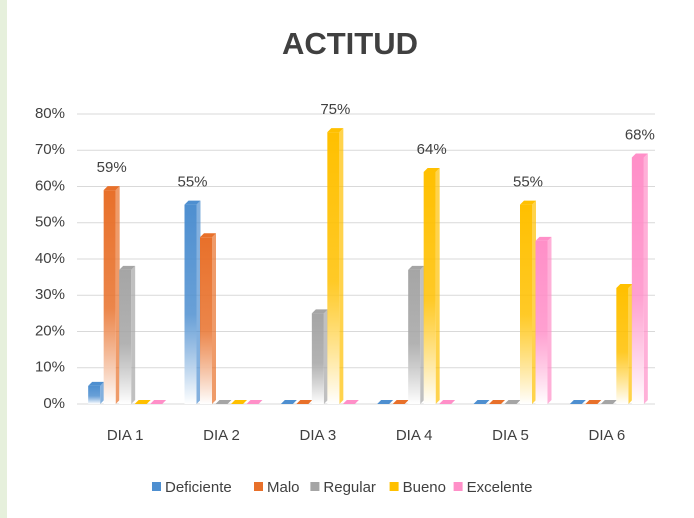  What do you see at coordinates (3, 259) in the screenshot?
I see `left-edge` at bounding box center [3, 259].